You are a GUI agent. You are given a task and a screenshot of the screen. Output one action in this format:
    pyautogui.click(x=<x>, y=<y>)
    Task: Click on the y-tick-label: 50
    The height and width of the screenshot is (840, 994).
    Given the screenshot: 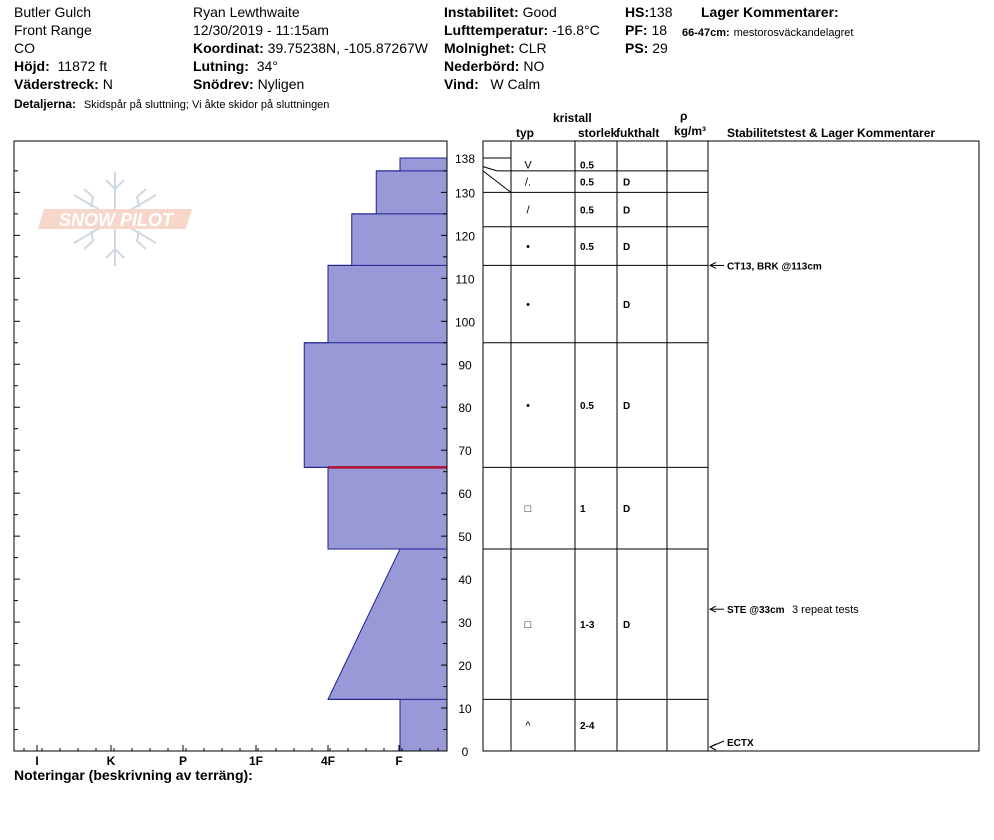 What is the action you would take?
    pyautogui.click(x=465, y=537)
    